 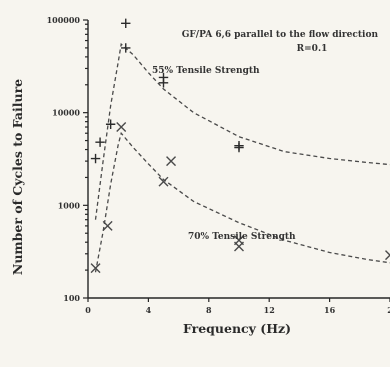 I want to click on chart-title: GF/PA 6,6 parallel to the flow direction, so click(x=280, y=35).